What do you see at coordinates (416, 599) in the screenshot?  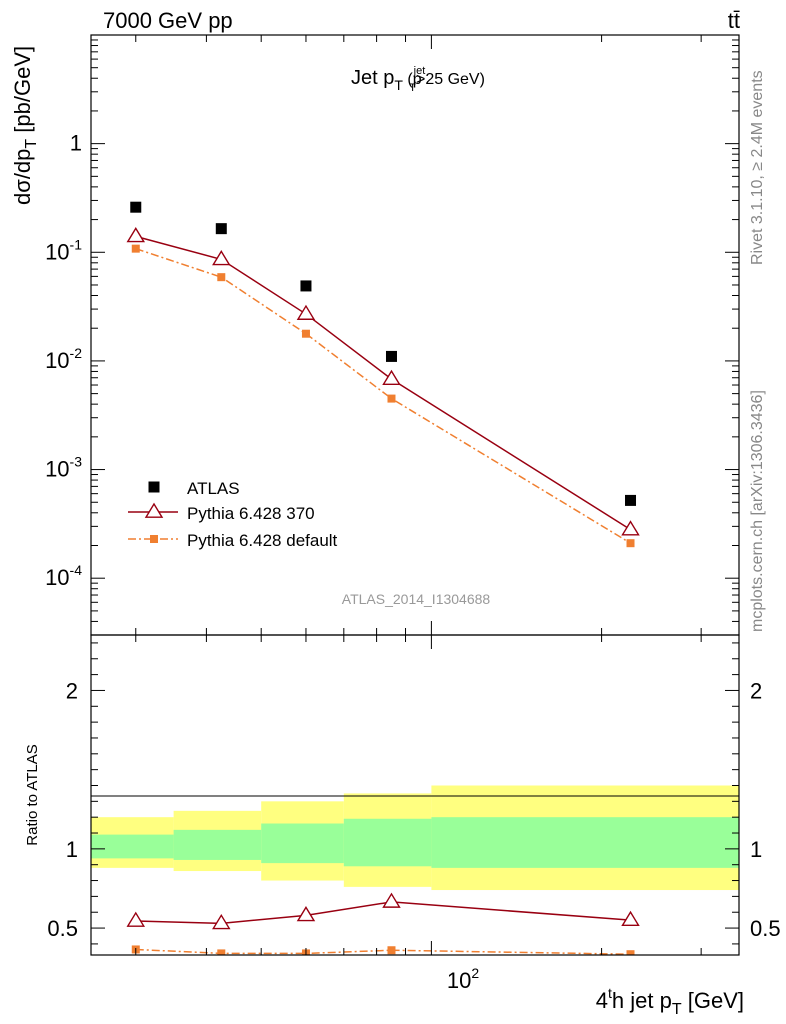 I see `watermark: ATLAS_2014_I1304688` at bounding box center [416, 599].